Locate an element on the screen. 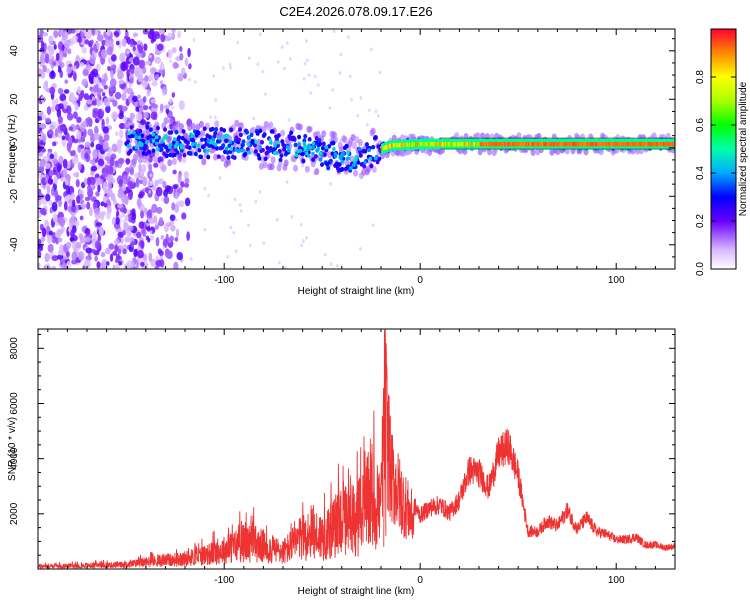 The height and width of the screenshot is (600, 750). spectrogram-y-label: Frequency (Hz) is located at coordinates (12, 149).